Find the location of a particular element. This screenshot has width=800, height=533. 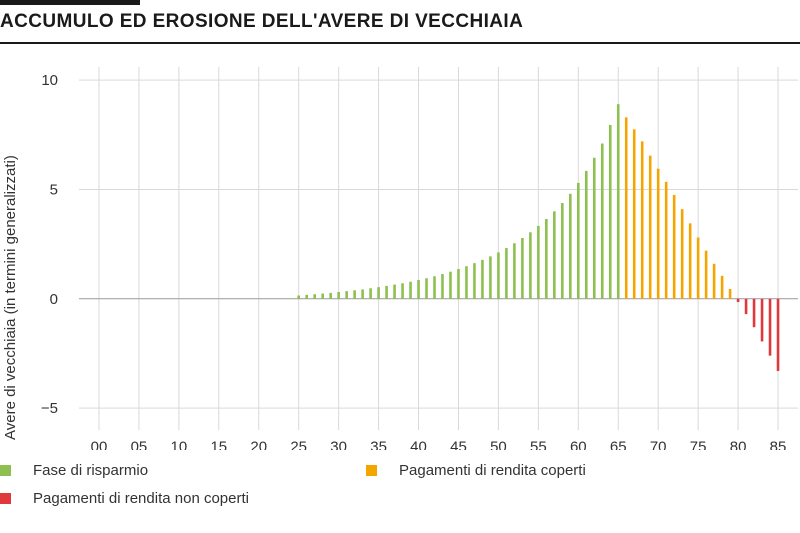

legend-label-saving: Fase di risparmio is located at coordinates (91, 470).